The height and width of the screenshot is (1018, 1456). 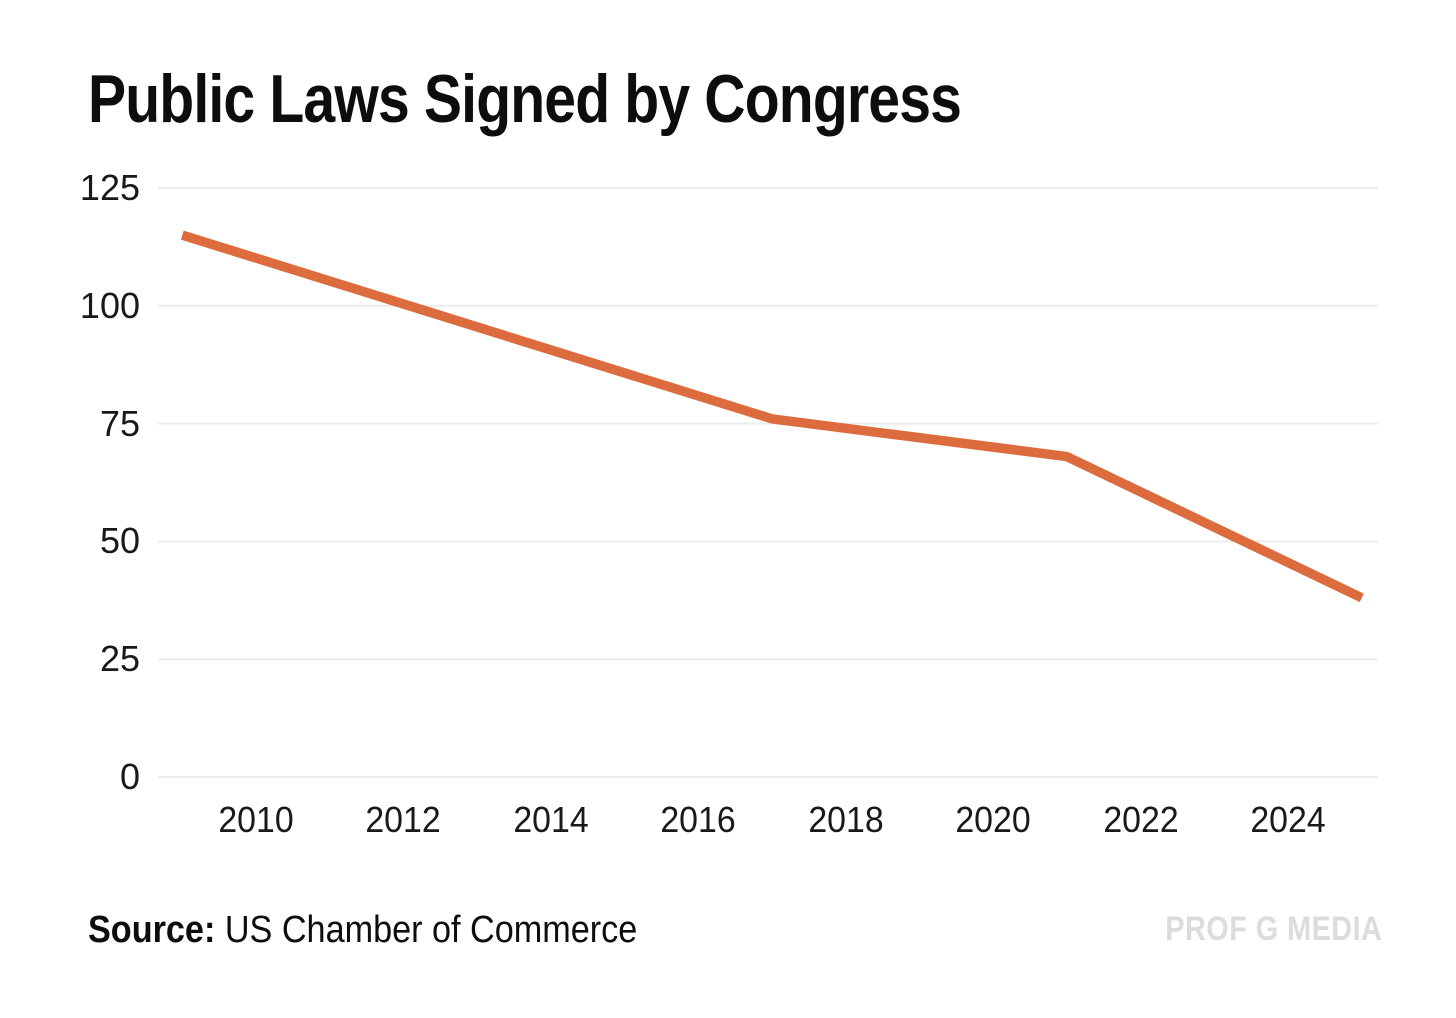 I want to click on source-note: Source: US Chamber of Commerce, so click(x=362, y=930).